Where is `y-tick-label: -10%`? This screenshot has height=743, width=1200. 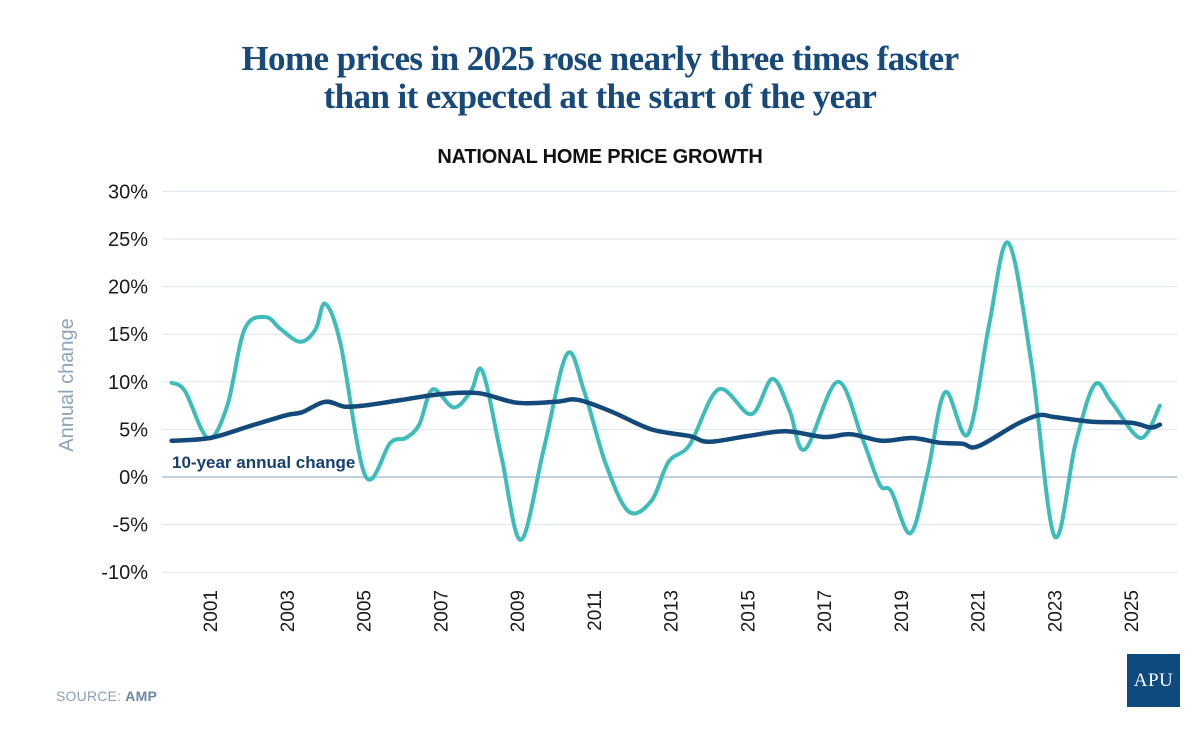
y-tick-label: -10% is located at coordinates (124, 573).